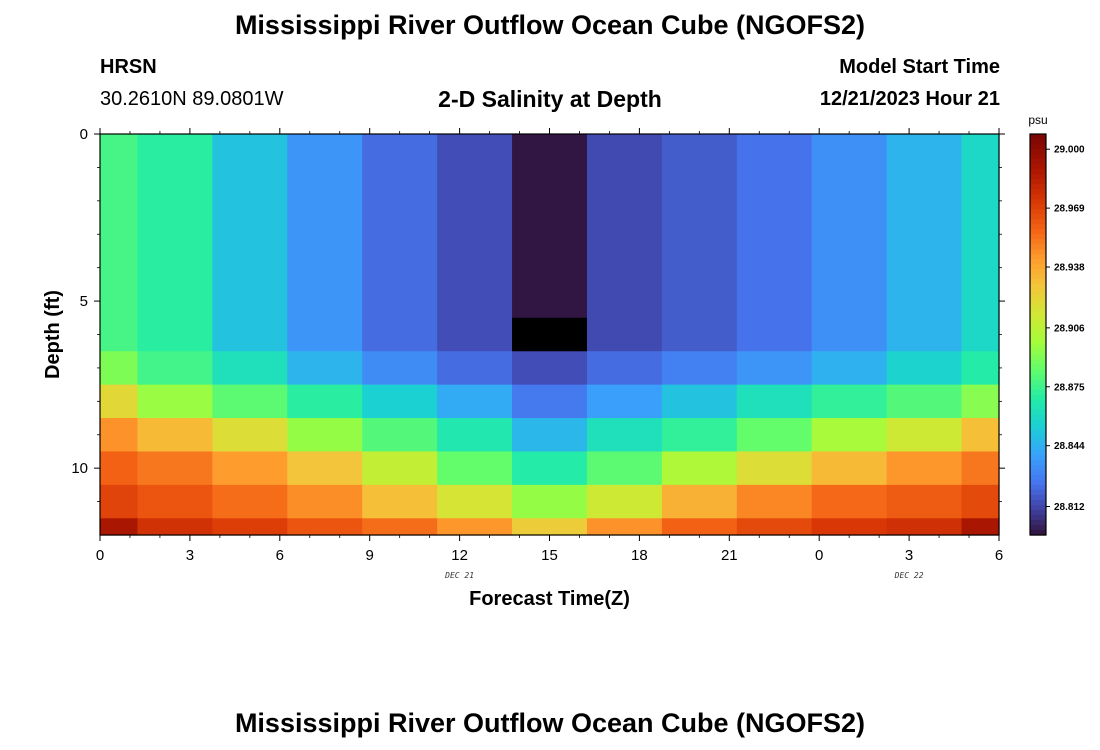 The height and width of the screenshot is (750, 1100). I want to click on x-tick-label: 6, so click(280, 555).